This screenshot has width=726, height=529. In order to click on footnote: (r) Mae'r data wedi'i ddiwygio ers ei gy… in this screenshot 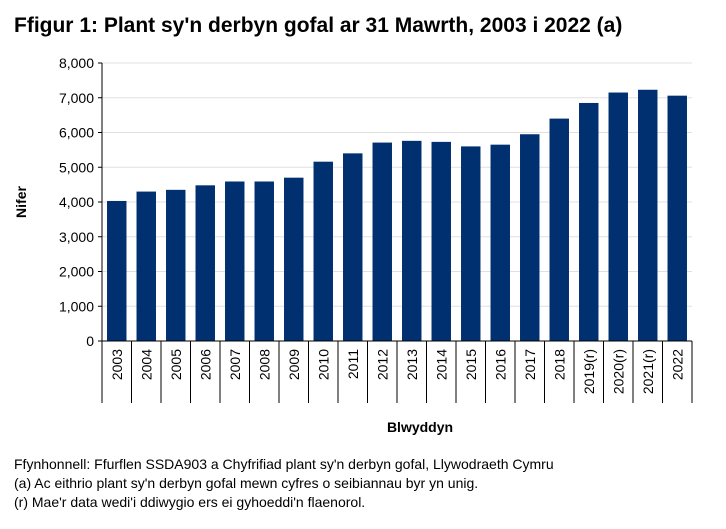, I will do `click(189, 502)`.